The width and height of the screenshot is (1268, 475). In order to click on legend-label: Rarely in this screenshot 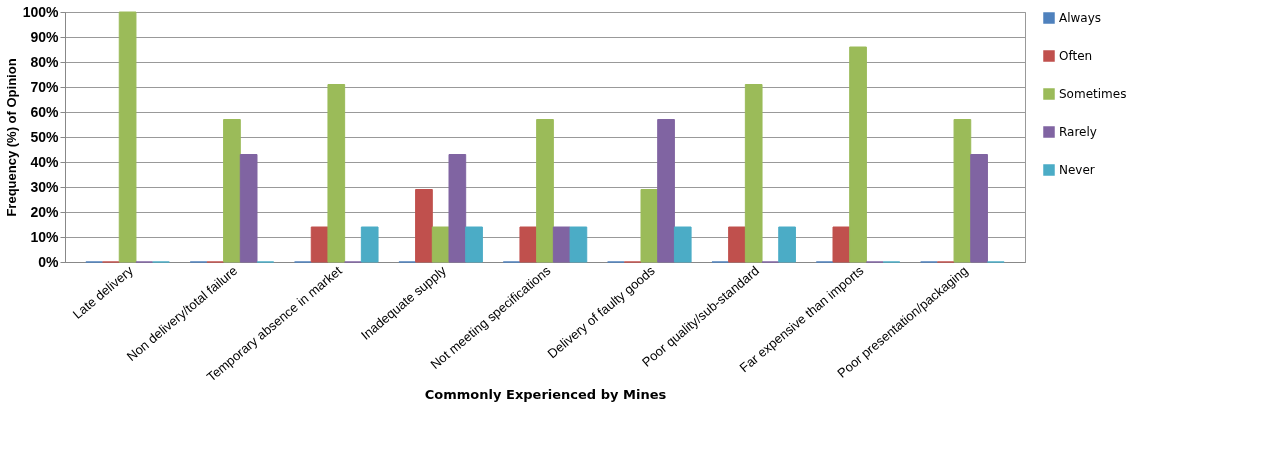, I will do `click(1078, 132)`.